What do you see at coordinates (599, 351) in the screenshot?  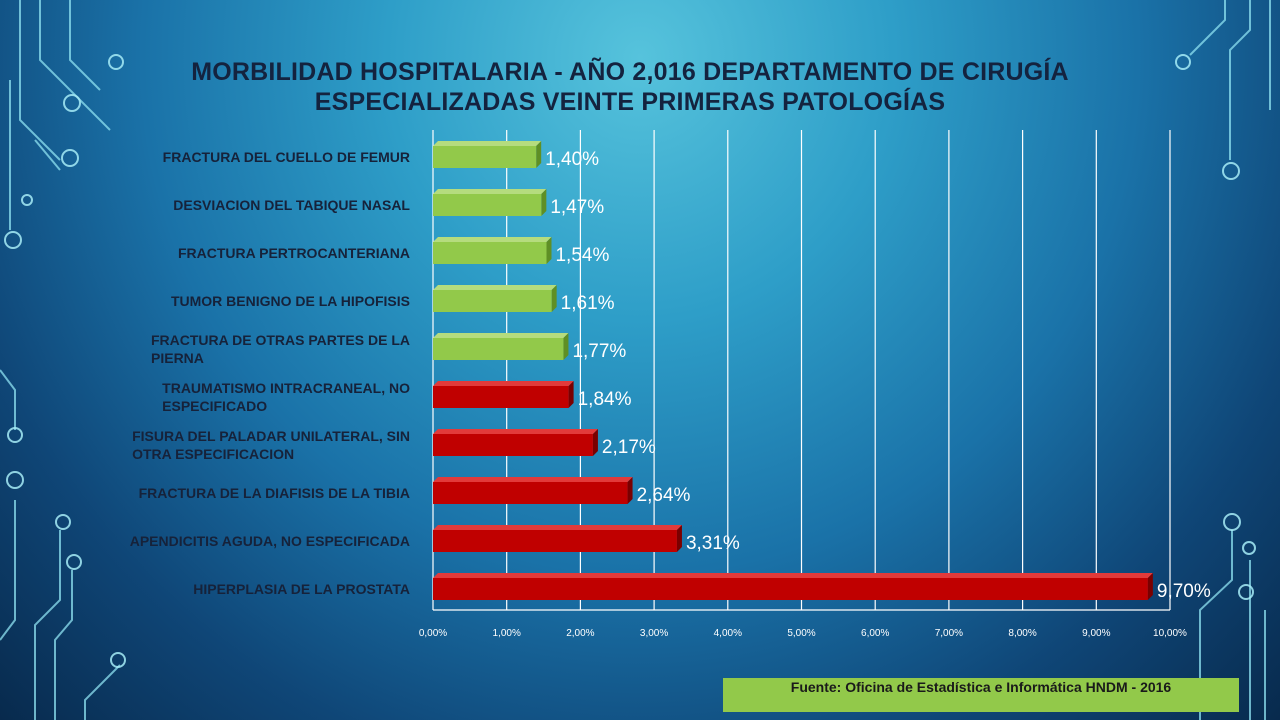 I see `data-label: 1,77%` at bounding box center [599, 351].